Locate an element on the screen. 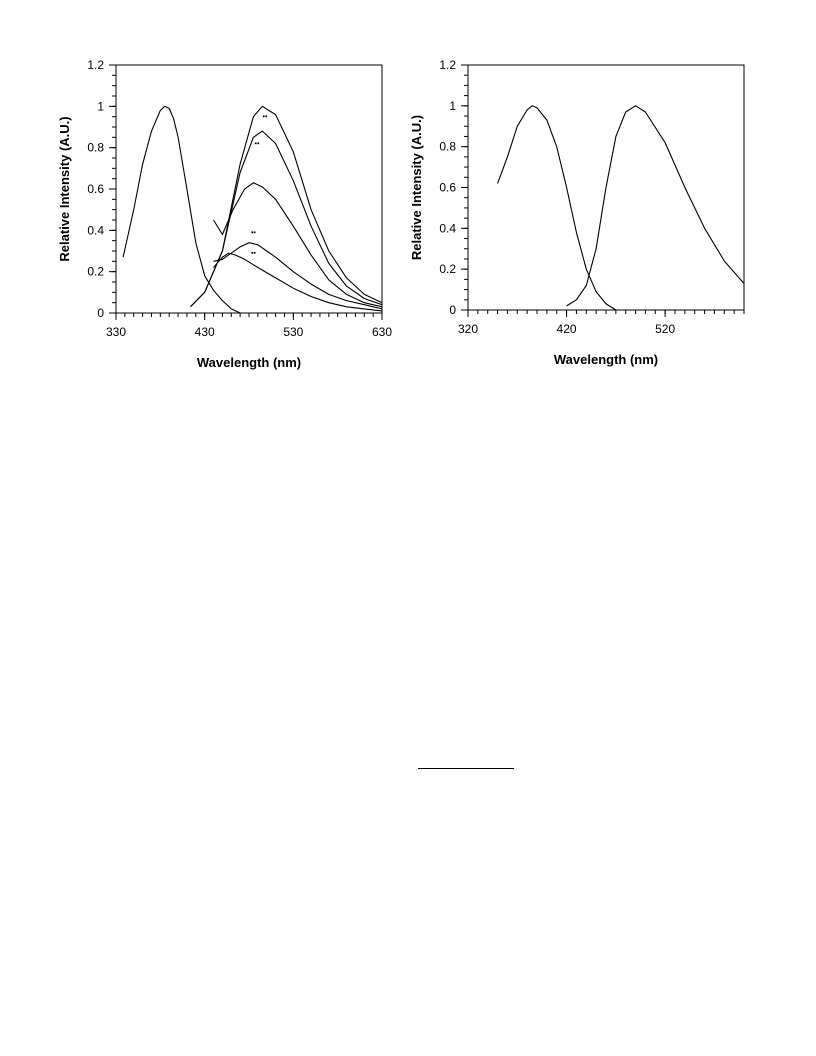 This screenshot has height=1056, width=816. curve-label-4: ▪▪ is located at coordinates (253, 253).